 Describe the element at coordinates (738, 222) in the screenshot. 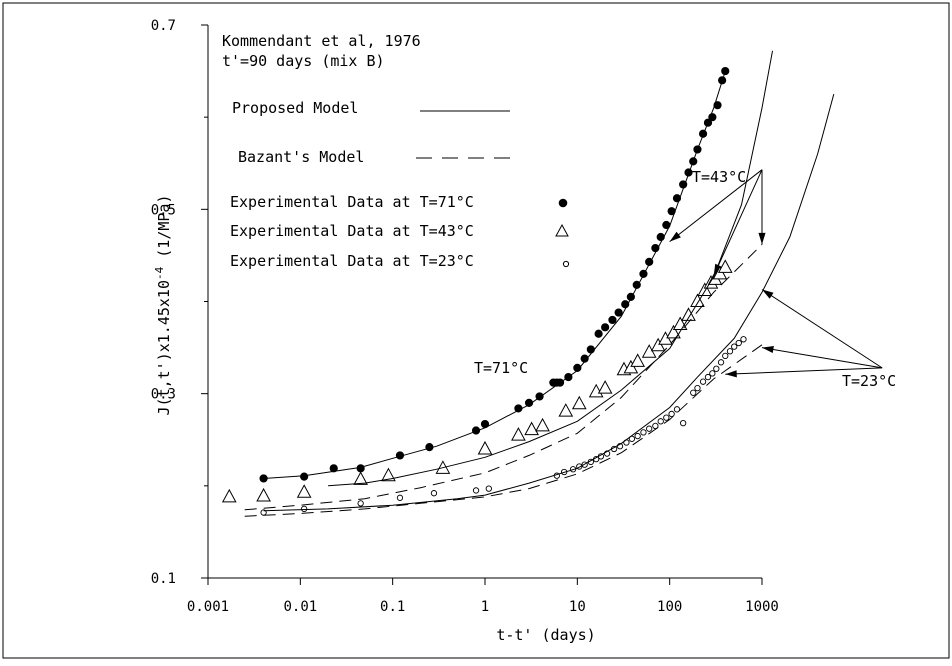

I see `callout-line-t43` at that location.